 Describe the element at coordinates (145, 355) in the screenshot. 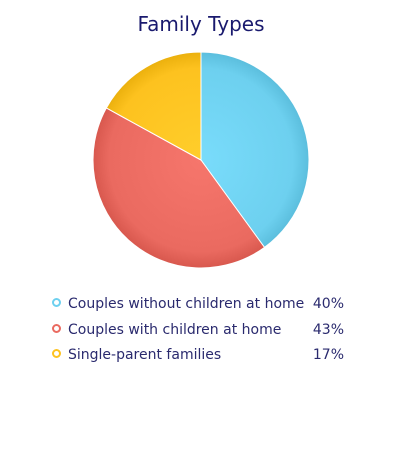

I see `legend-label: Single-parent families` at that location.